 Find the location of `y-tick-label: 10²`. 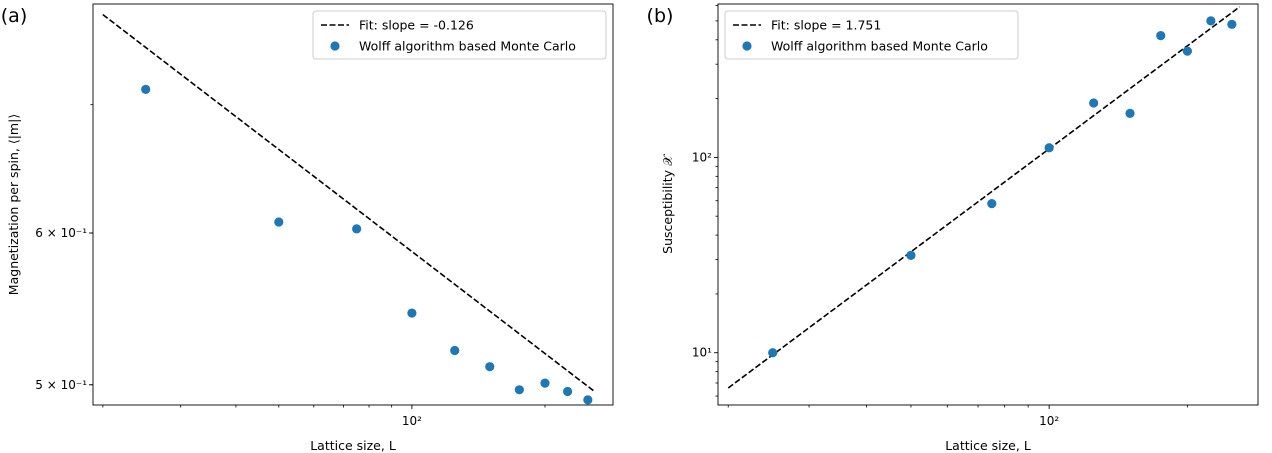

y-tick-label: 10² is located at coordinates (702, 157).